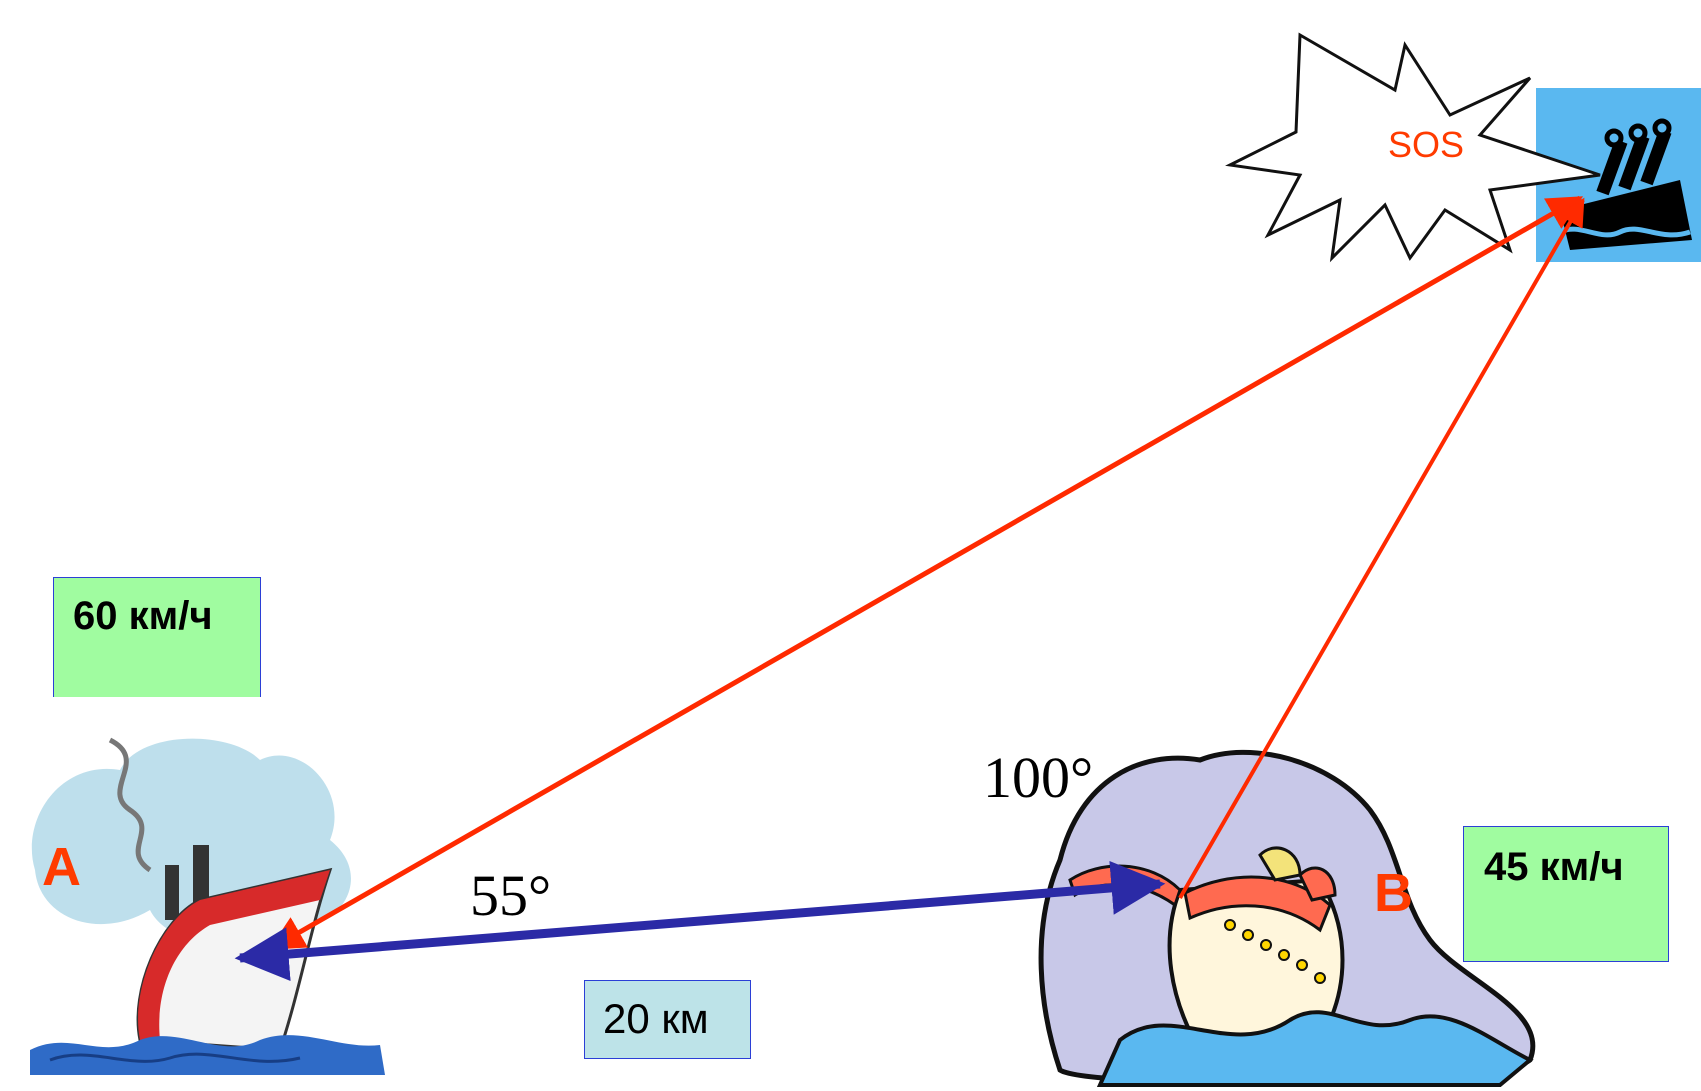 The image size is (1701, 1091). Describe the element at coordinates (1566, 894) in the screenshot. I see `speed-b-label: 45 км/ч` at that location.